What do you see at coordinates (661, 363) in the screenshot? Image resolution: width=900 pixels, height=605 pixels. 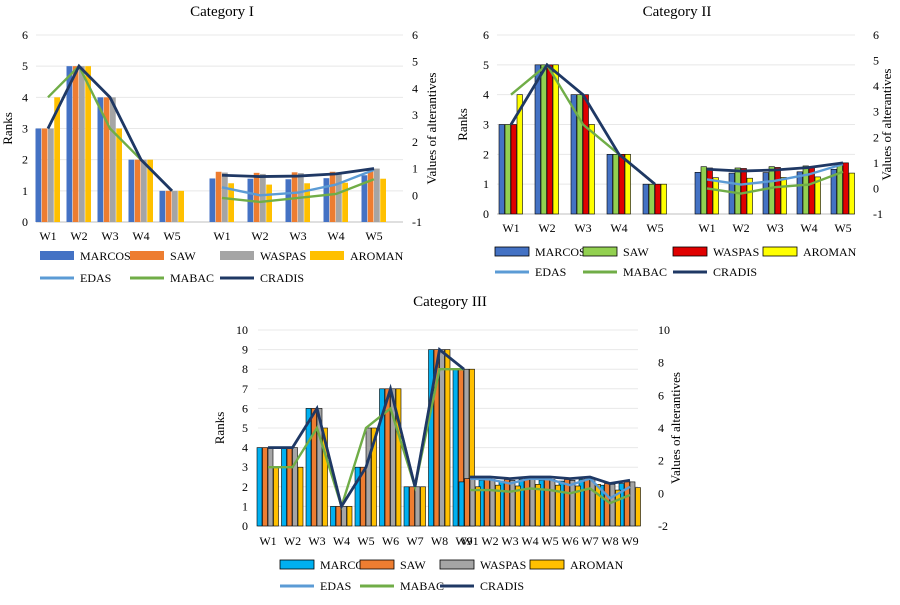 I see `y2-tick-label: 8` at bounding box center [661, 363].